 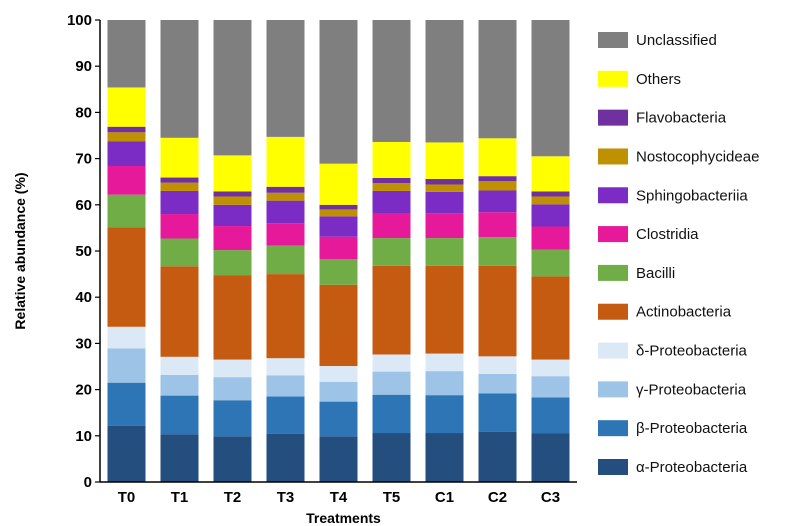 What do you see at coordinates (672, 389) in the screenshot?
I see `legend-item: γ-Proteobacteria` at bounding box center [672, 389].